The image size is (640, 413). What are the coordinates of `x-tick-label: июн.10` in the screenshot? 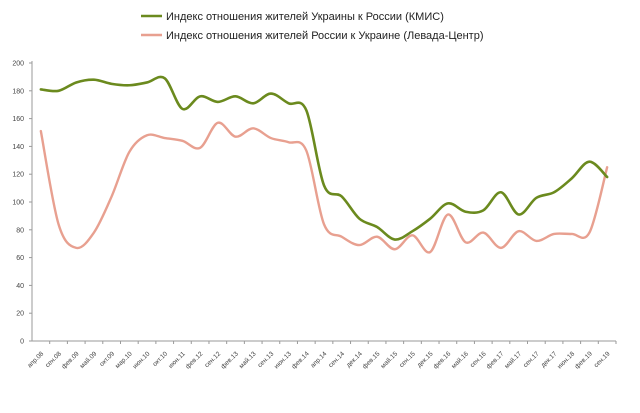 It's located at (142, 360).